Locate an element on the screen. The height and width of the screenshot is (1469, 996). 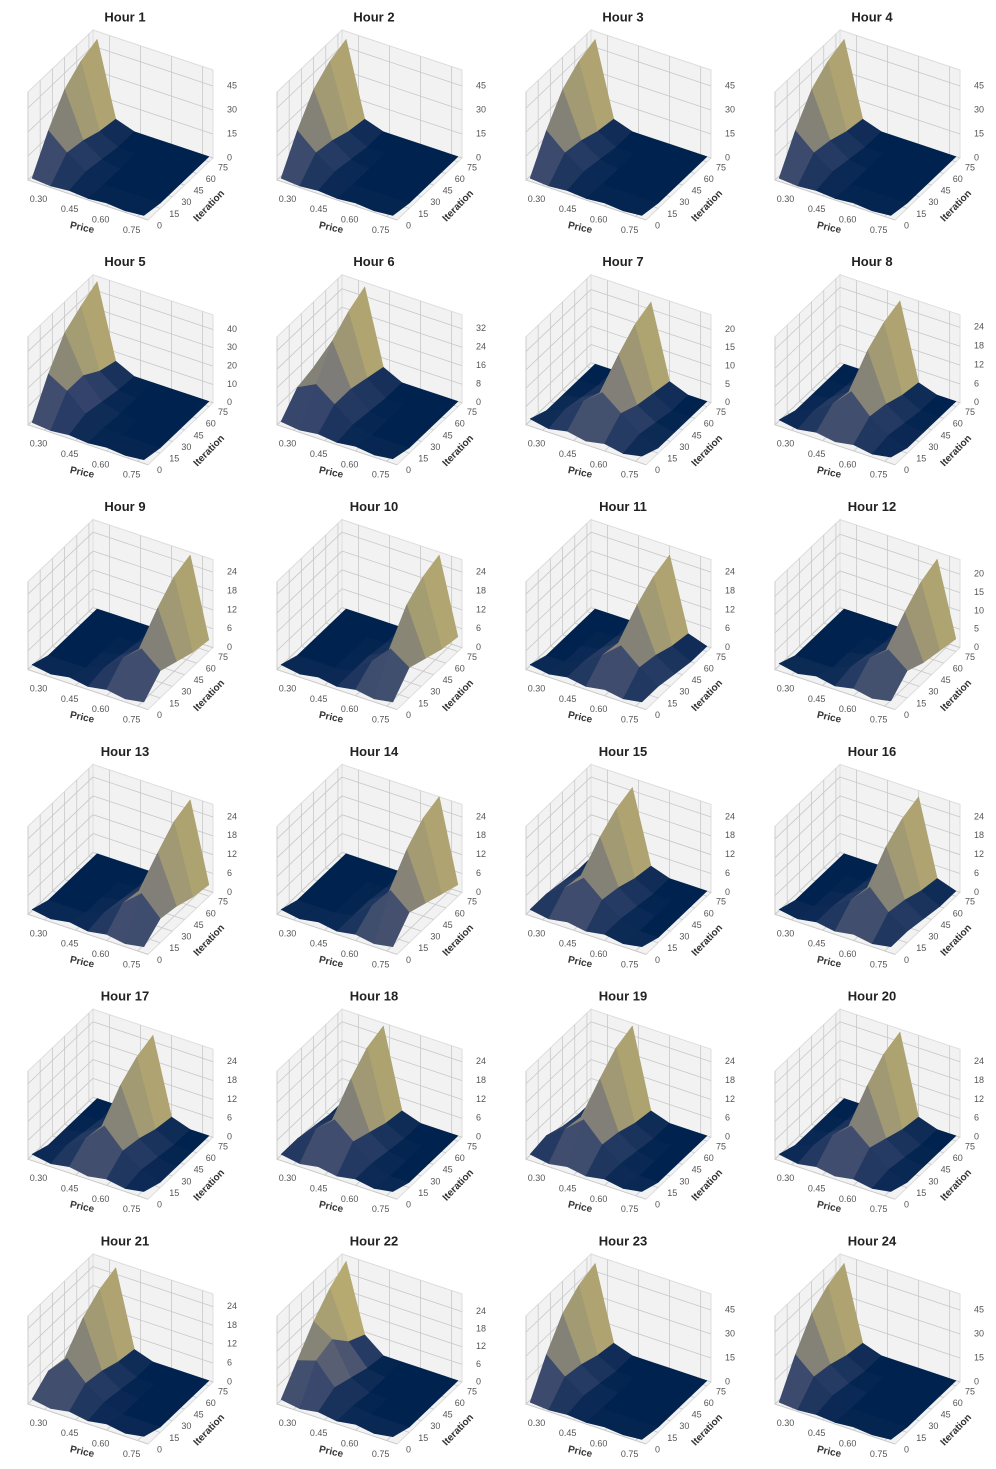
z-tick-label: 12 is located at coordinates (730, 854).